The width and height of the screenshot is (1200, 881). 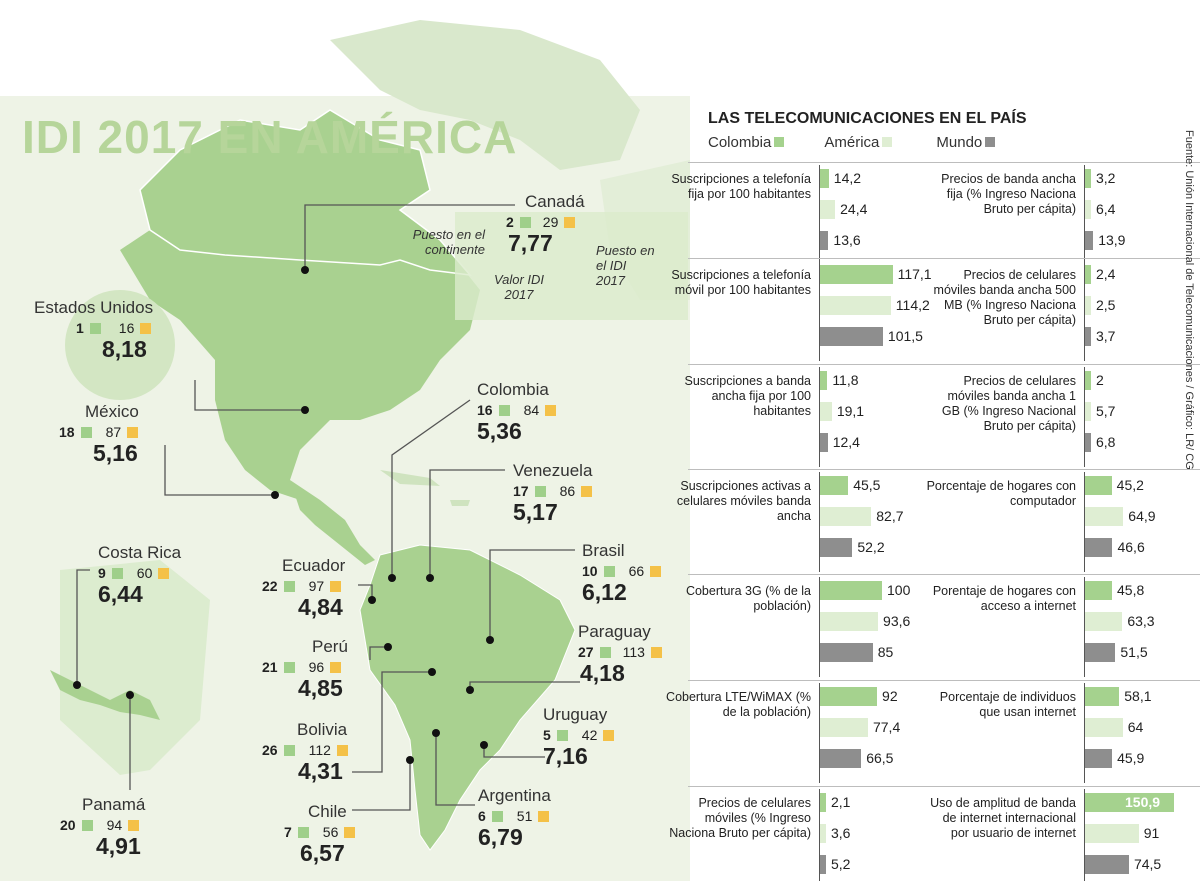 I want to click on idi-rank: 96, so click(x=316, y=667).